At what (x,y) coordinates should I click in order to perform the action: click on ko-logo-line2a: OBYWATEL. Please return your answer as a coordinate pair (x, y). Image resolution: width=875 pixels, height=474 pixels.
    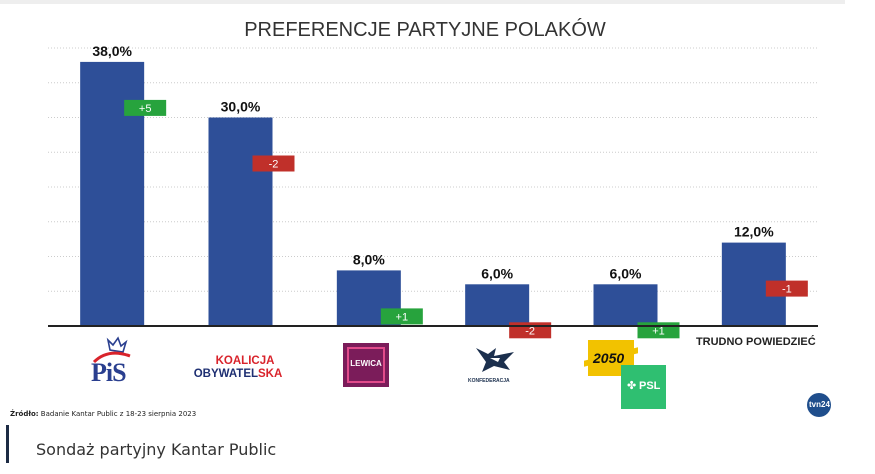
    Looking at the image, I should click on (226, 374).